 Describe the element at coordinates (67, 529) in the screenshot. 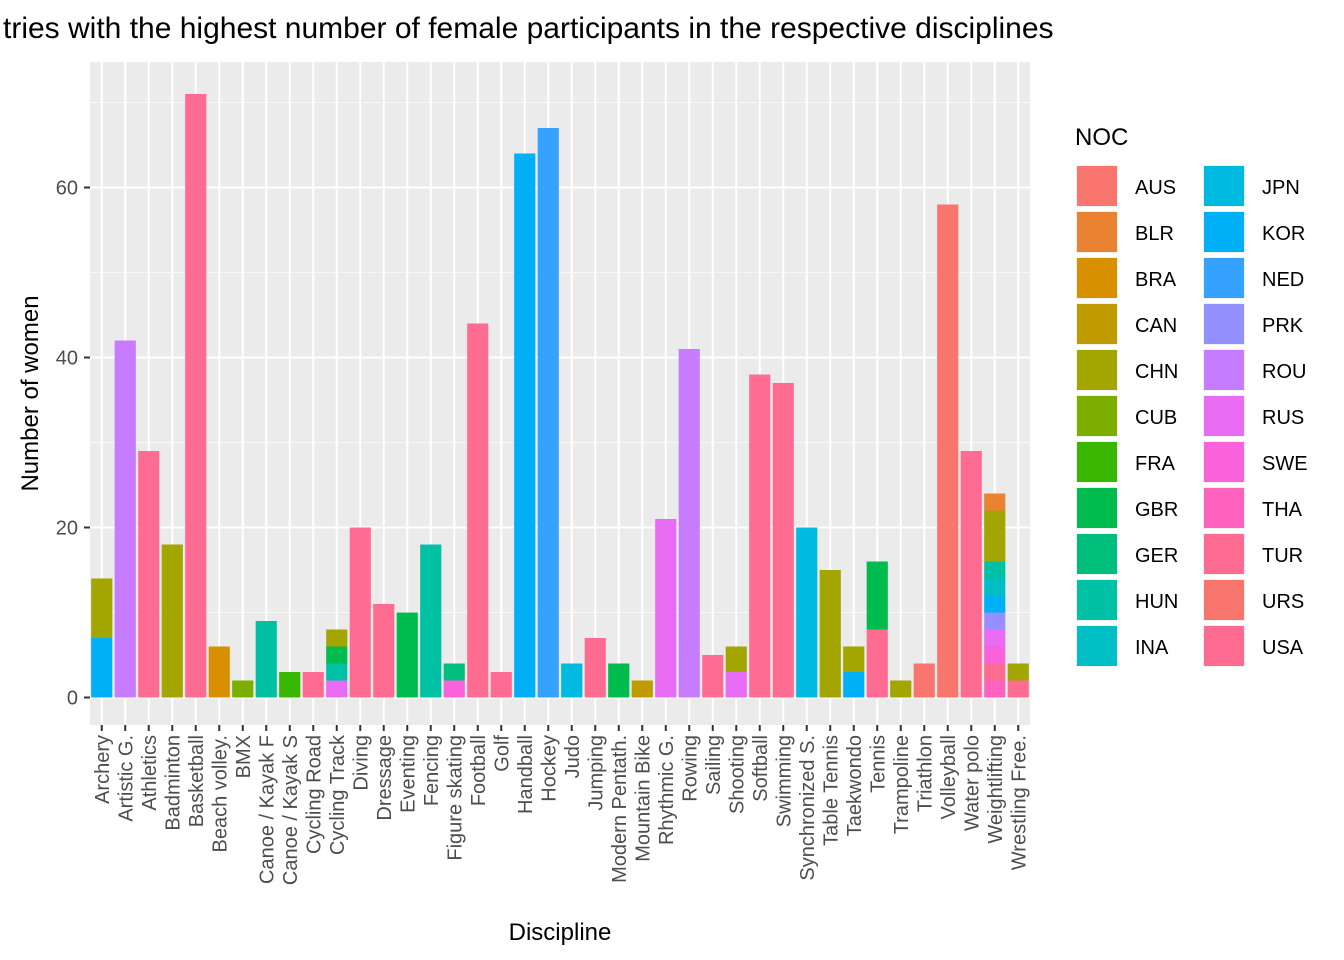

I see `y-tick-label: 20` at that location.